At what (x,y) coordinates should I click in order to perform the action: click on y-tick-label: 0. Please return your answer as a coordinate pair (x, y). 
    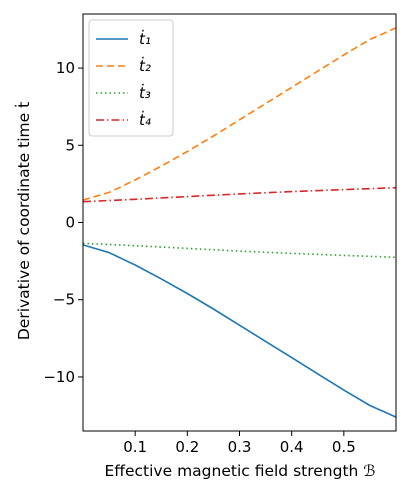
    Looking at the image, I should click on (70, 223).